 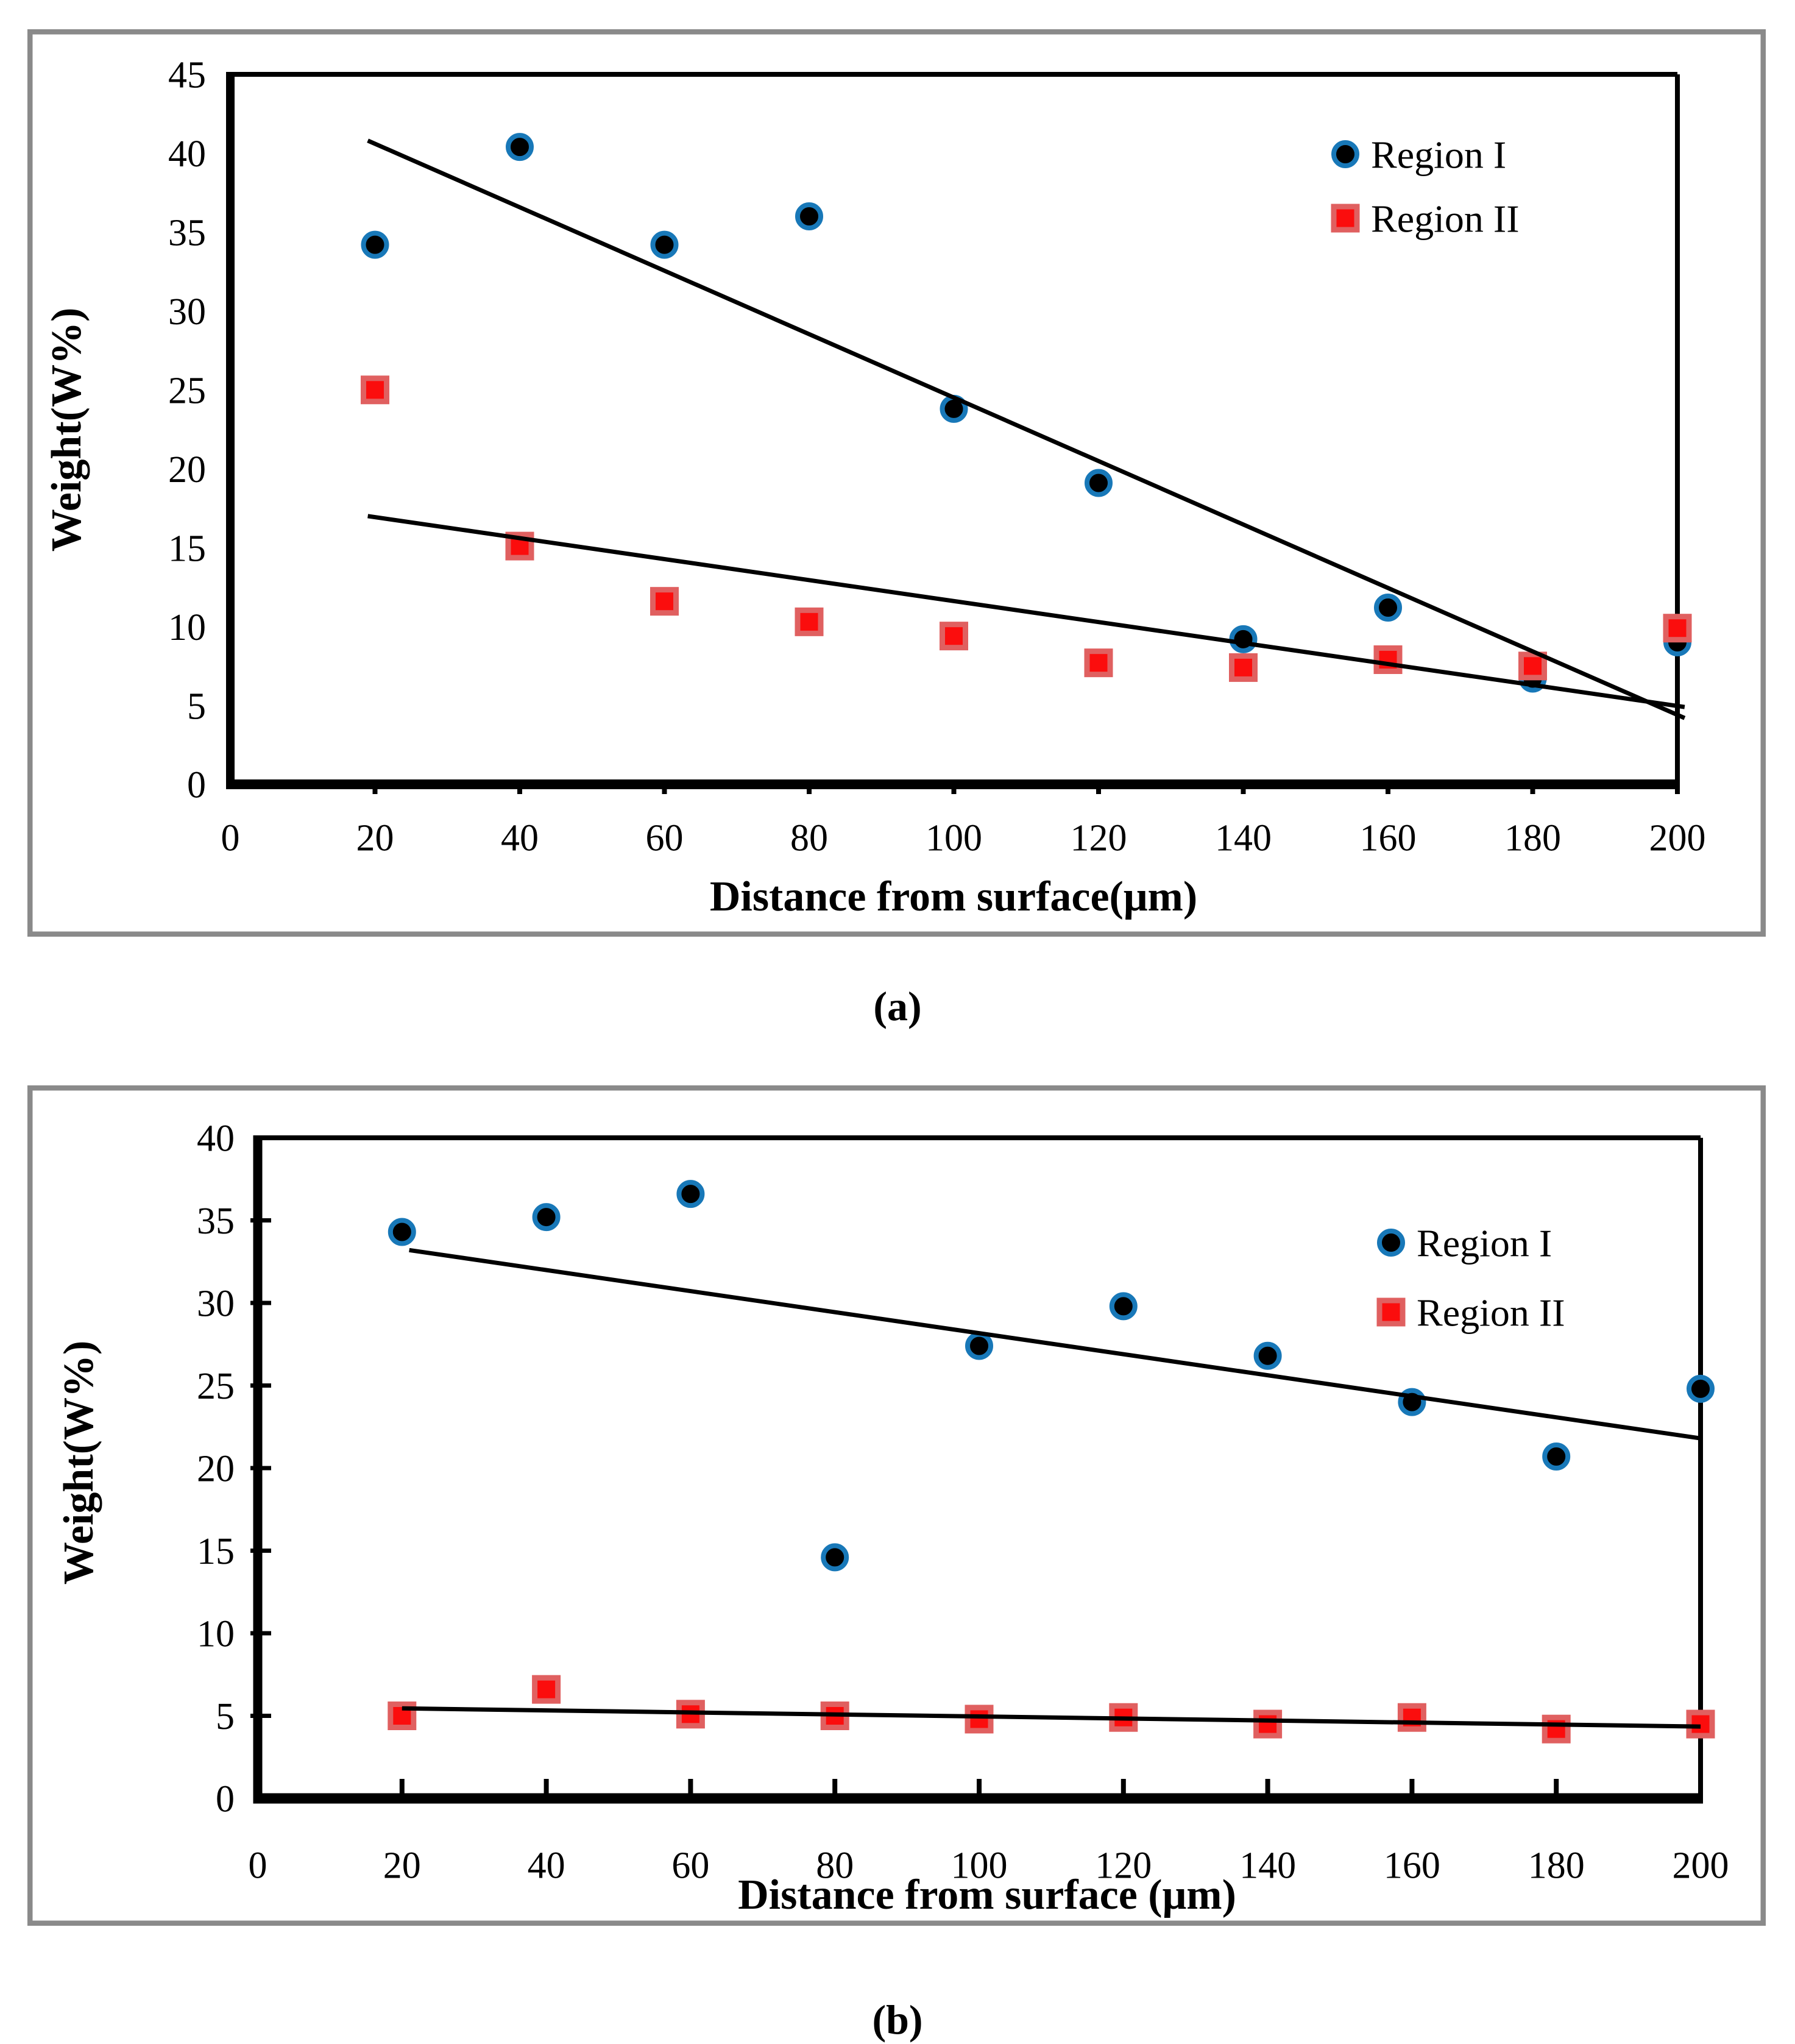 I want to click on y-tick-label-b: 25, so click(x=216, y=1386).